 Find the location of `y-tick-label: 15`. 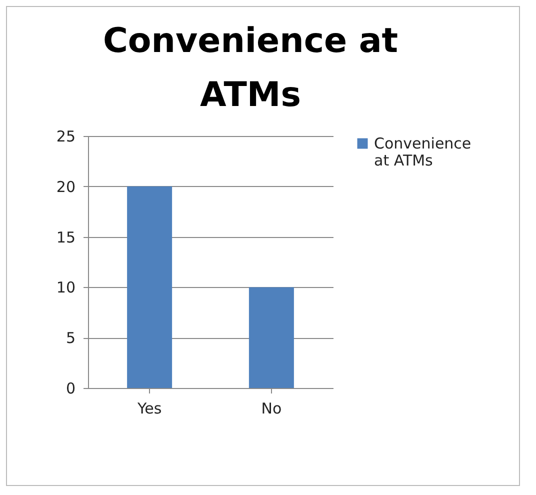

y-tick-label: 15 is located at coordinates (66, 237).